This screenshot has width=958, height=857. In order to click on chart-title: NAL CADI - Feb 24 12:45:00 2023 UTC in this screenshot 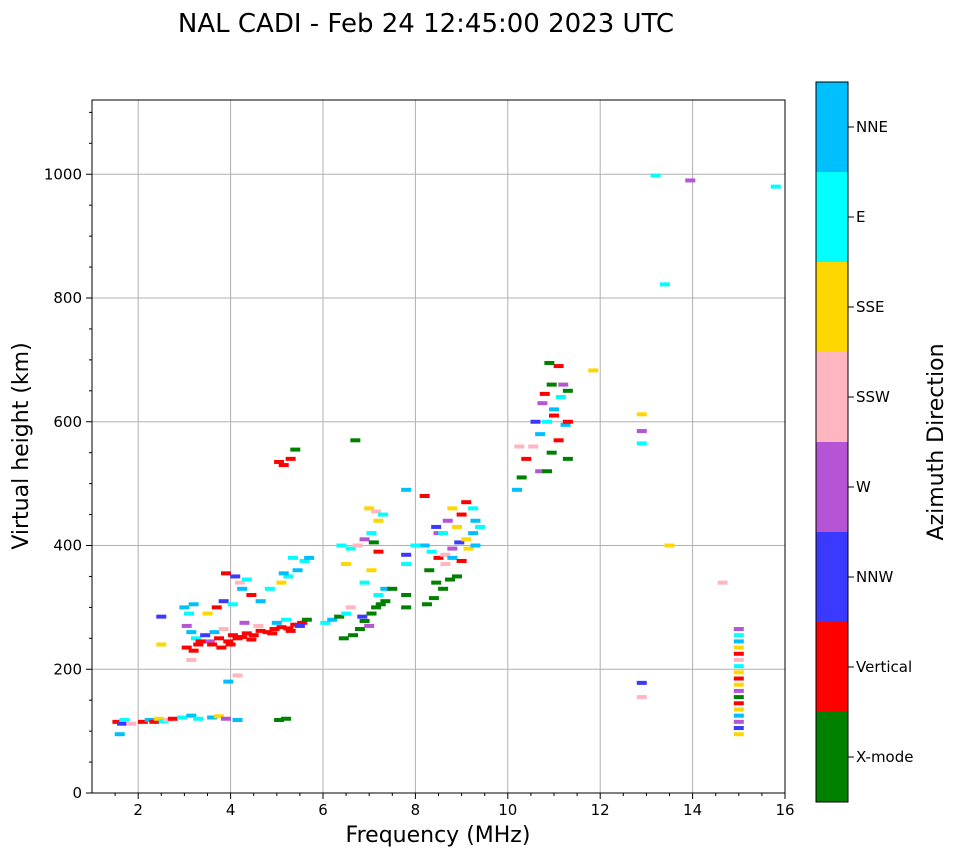, I will do `click(426, 24)`.